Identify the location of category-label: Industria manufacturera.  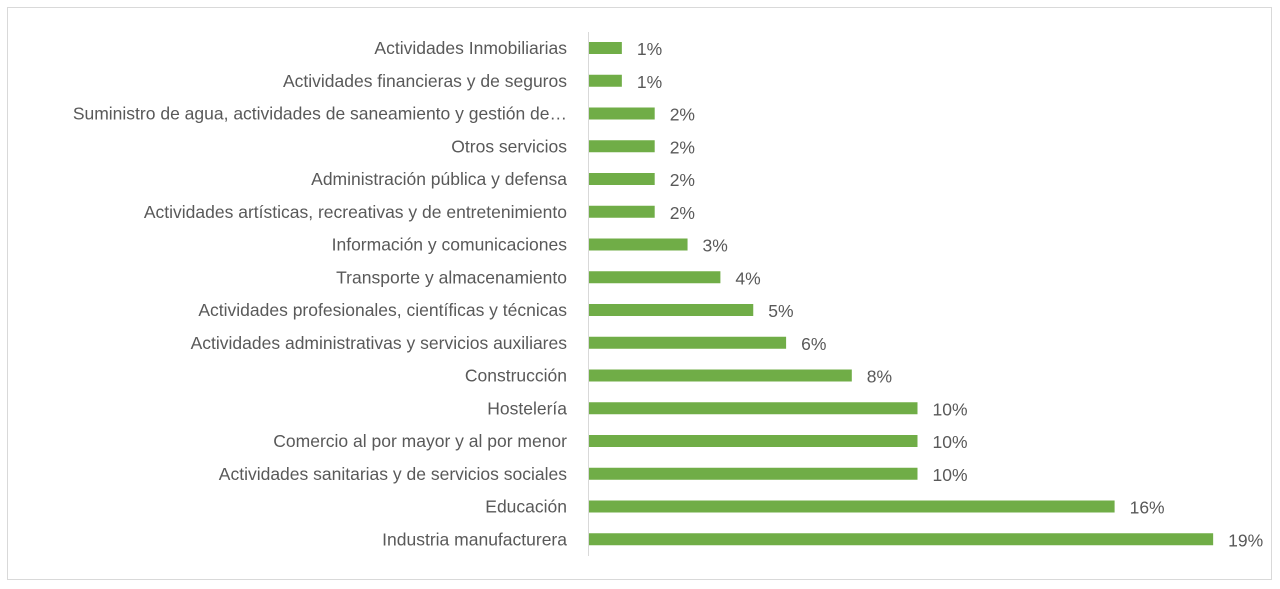
(474, 539).